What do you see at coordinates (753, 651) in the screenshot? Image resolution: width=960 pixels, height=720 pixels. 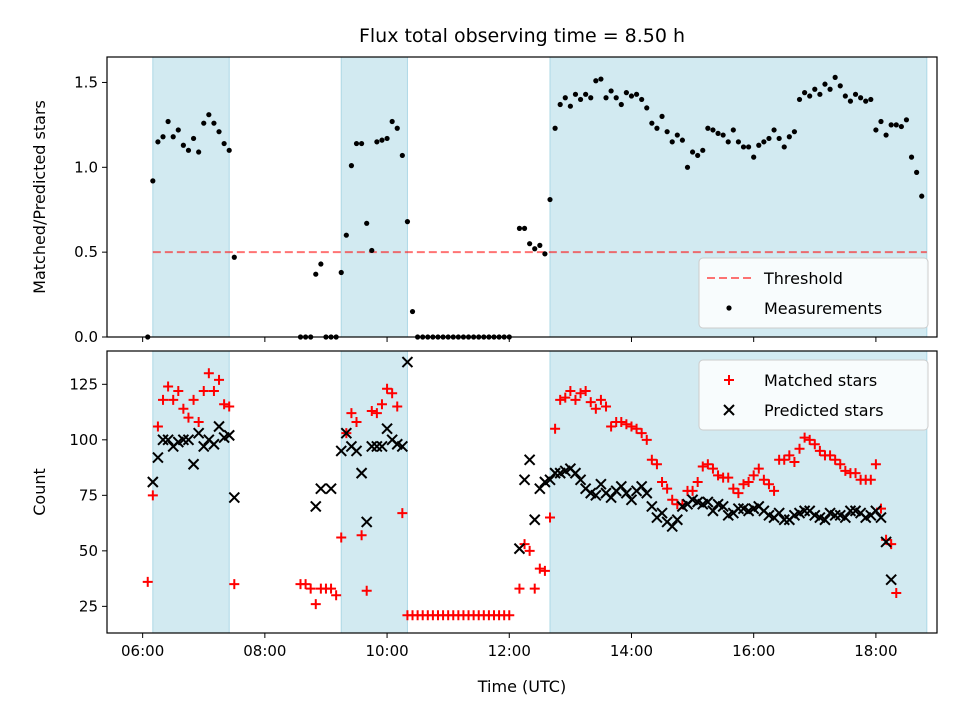 I see `x-tick-label: 16:00` at bounding box center [753, 651].